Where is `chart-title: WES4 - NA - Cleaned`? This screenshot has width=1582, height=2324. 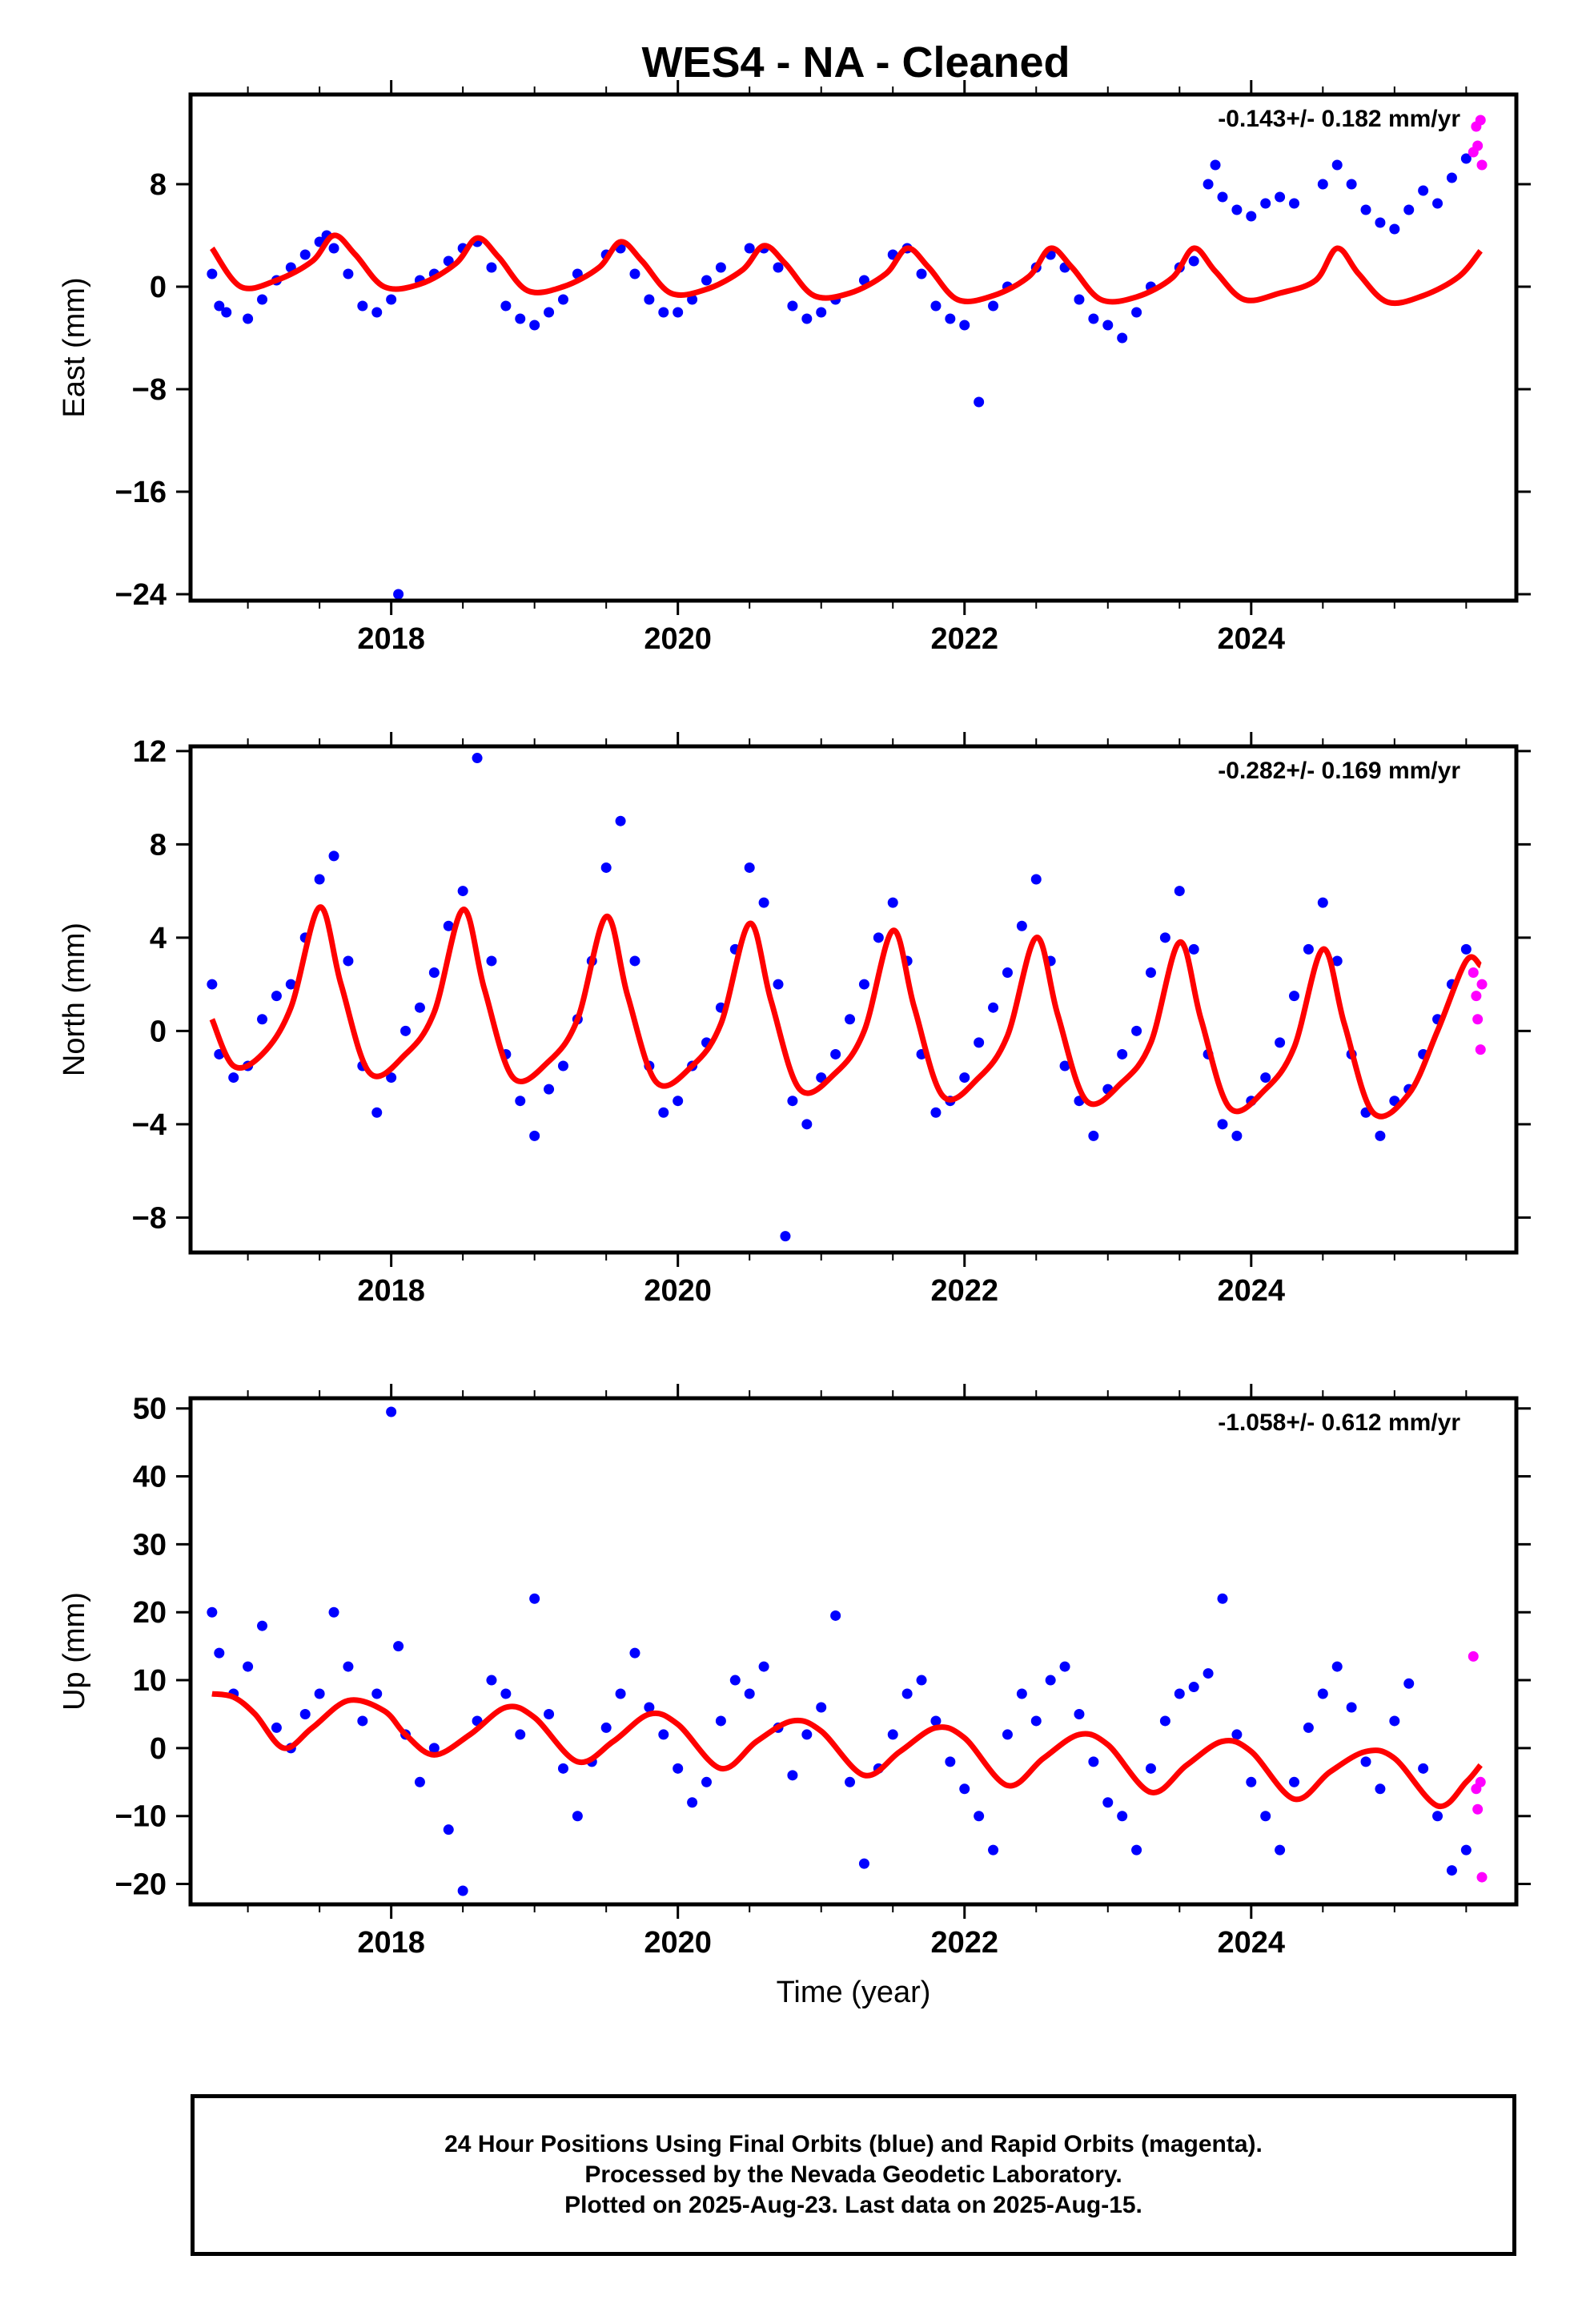
chart-title: WES4 - NA - Cleaned is located at coordinates (855, 62).